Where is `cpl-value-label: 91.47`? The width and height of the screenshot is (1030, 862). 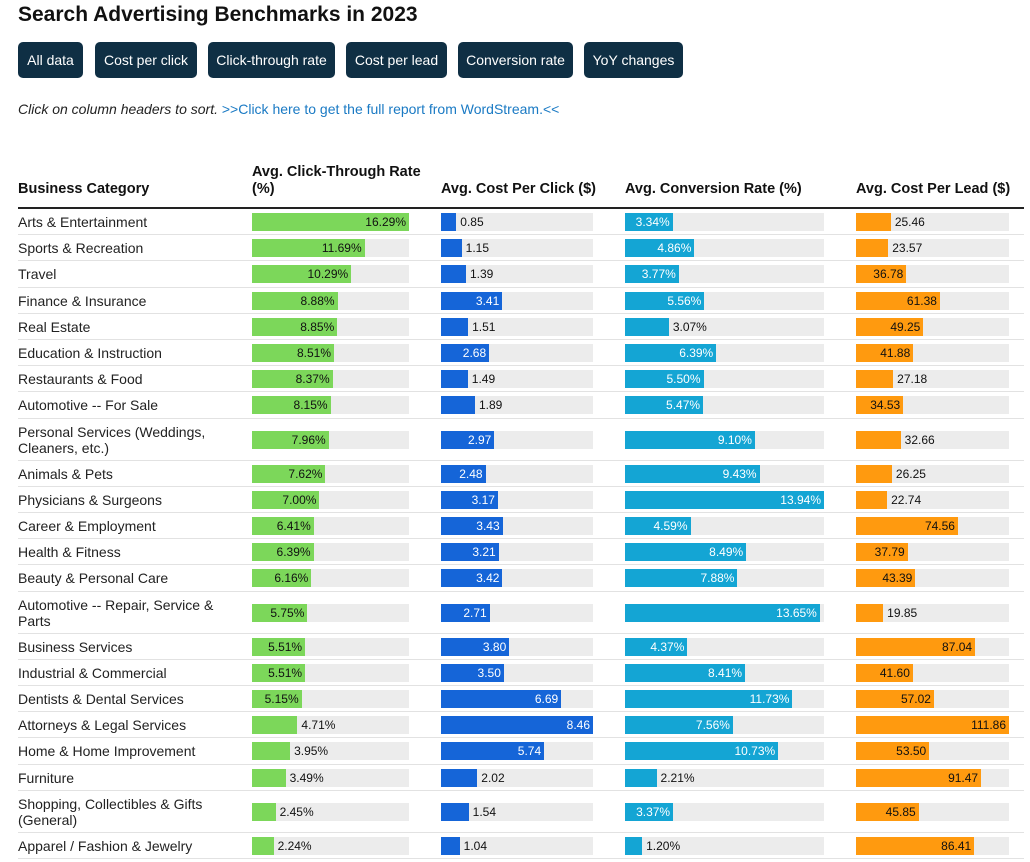
cpl-value-label: 91.47 is located at coordinates (963, 777).